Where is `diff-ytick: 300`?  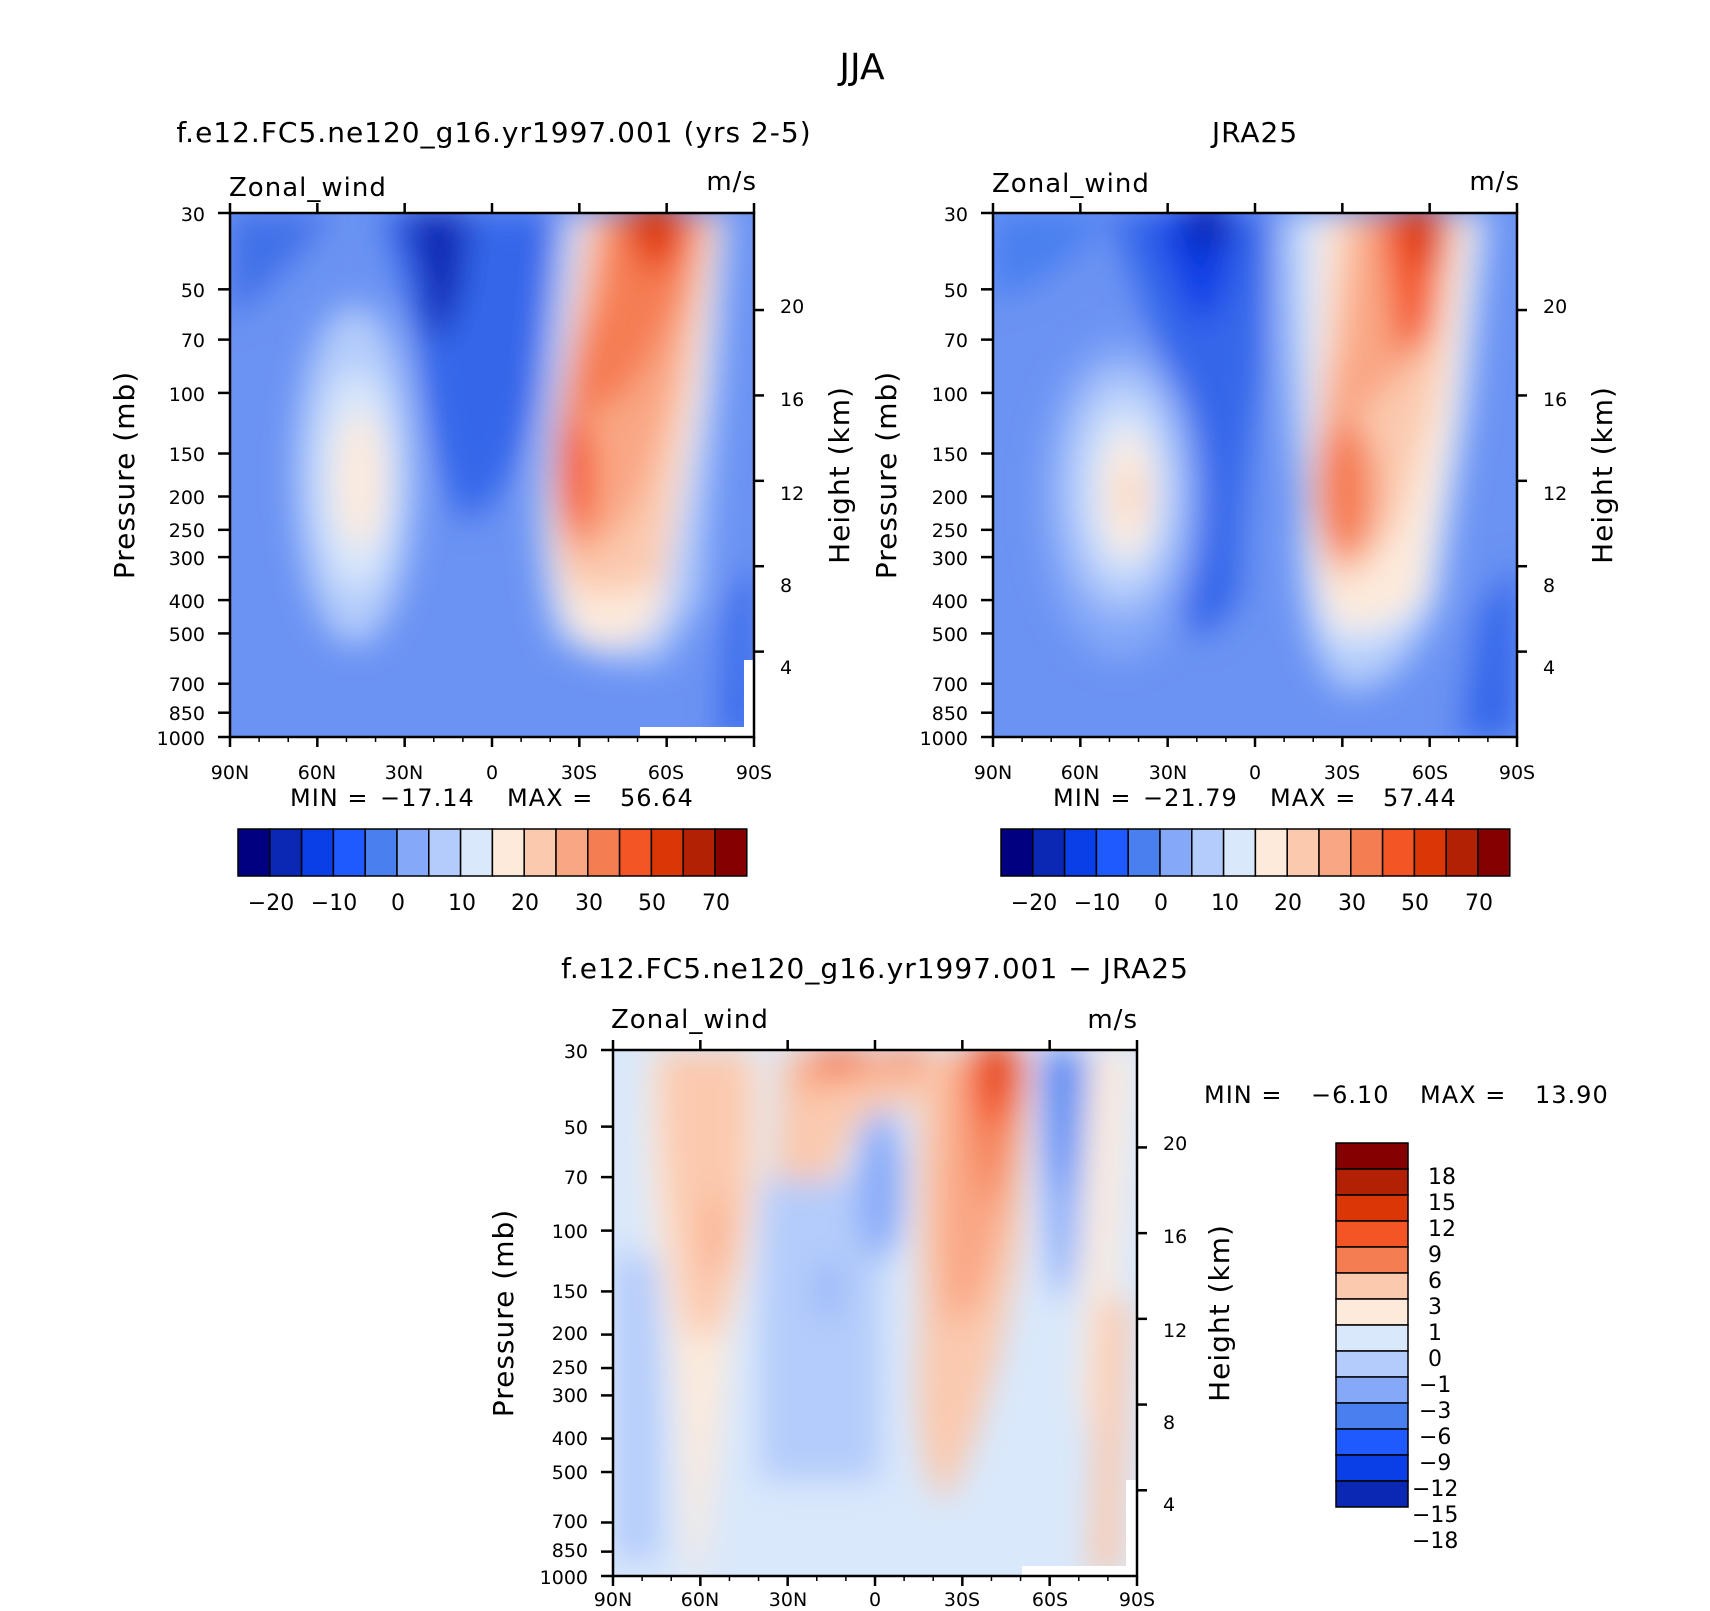
diff-ytick: 300 is located at coordinates (570, 1396).